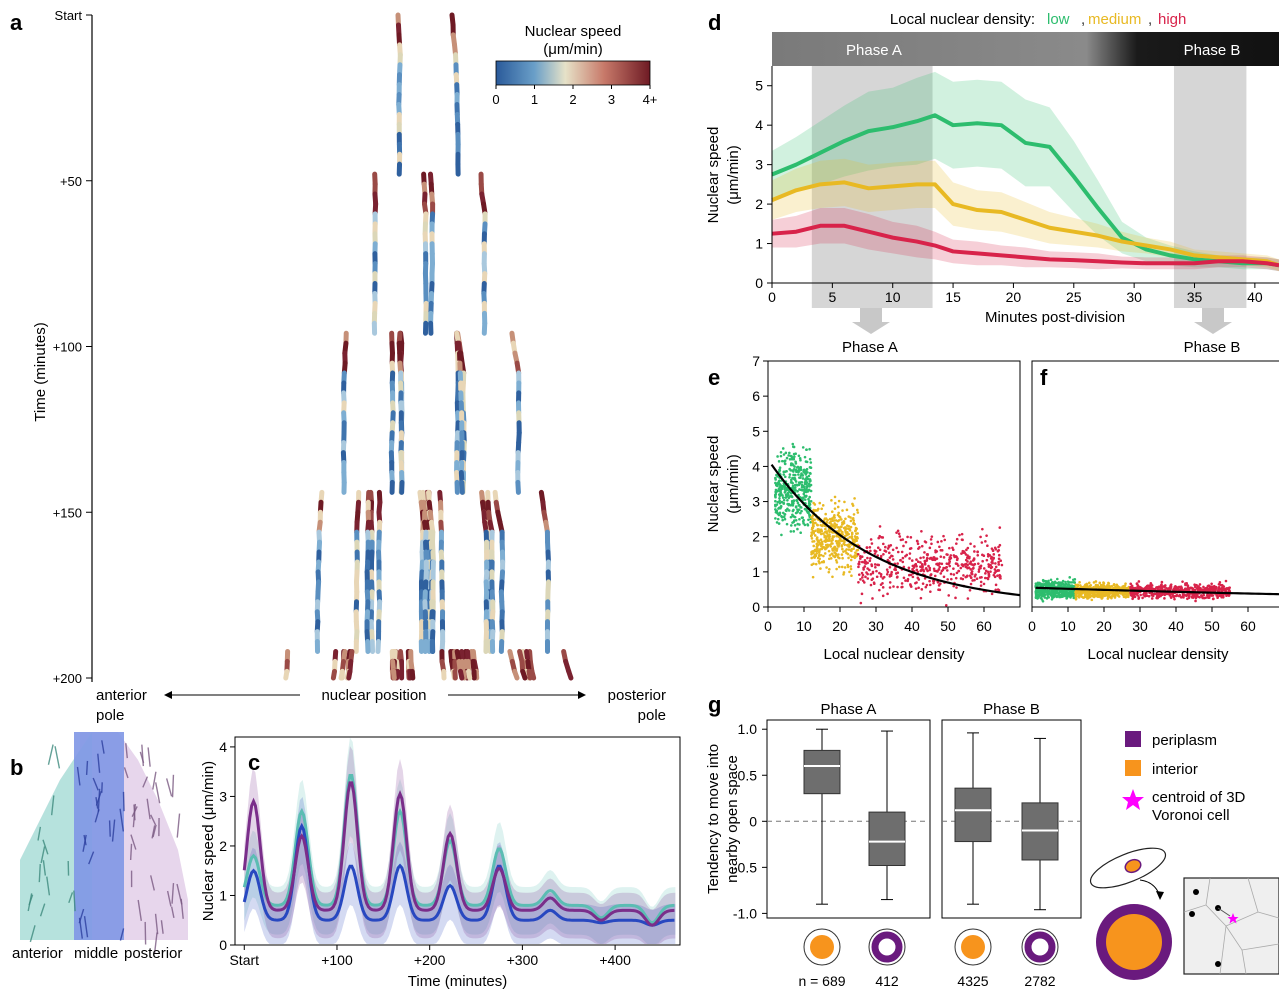 This screenshot has height=992, width=1279. Describe the element at coordinates (733, 483) in the screenshot. I see `e-ylabel-2: (μm/min)` at that location.